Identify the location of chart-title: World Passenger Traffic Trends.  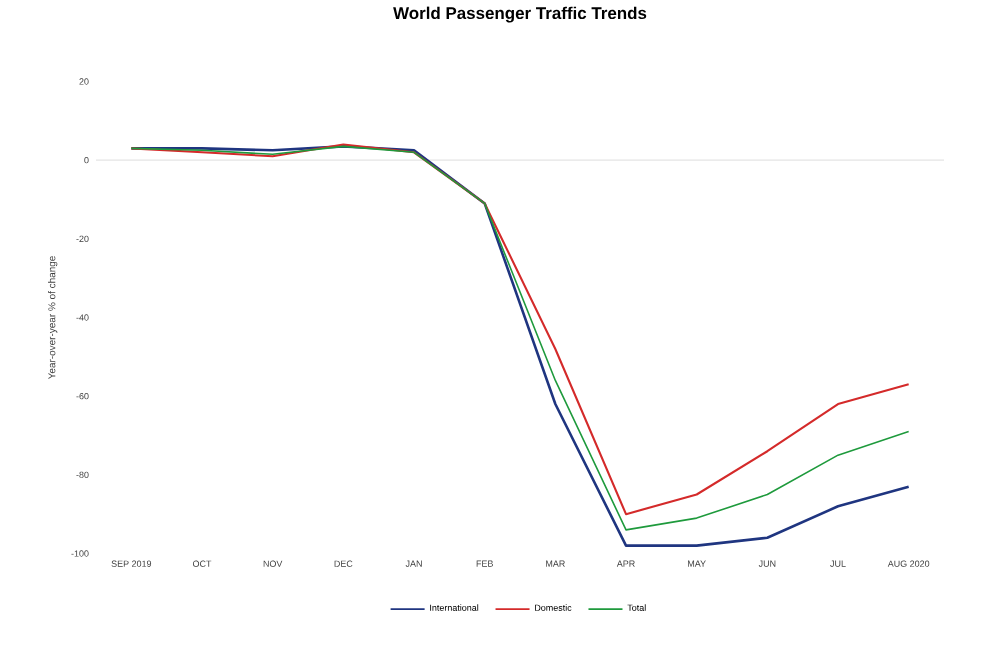
(520, 14).